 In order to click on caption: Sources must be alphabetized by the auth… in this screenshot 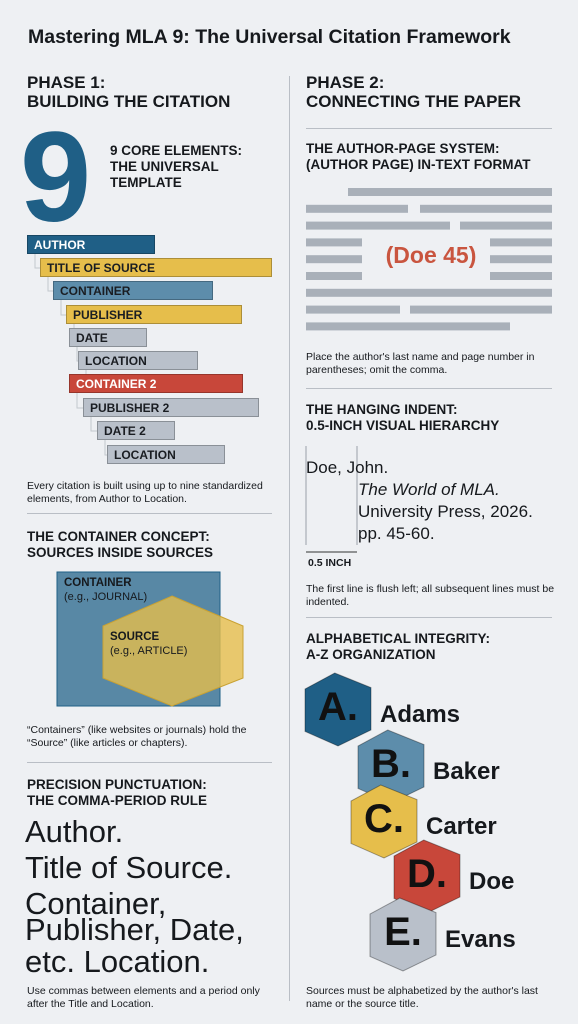, I will do `click(422, 997)`.